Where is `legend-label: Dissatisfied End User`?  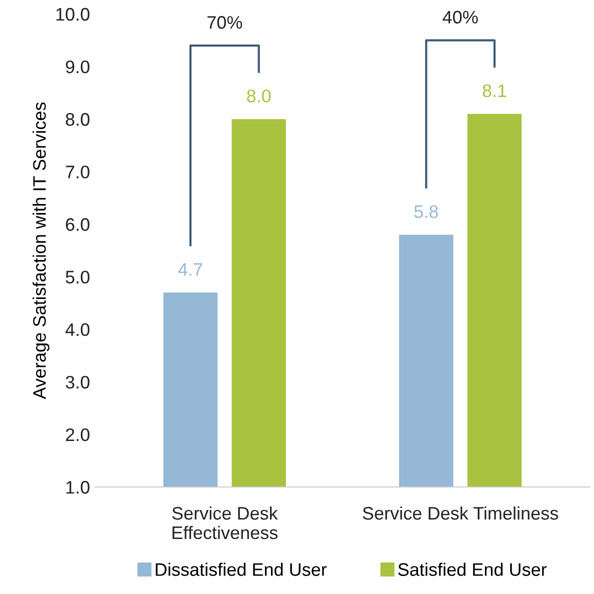 legend-label: Dissatisfied End User is located at coordinates (241, 569).